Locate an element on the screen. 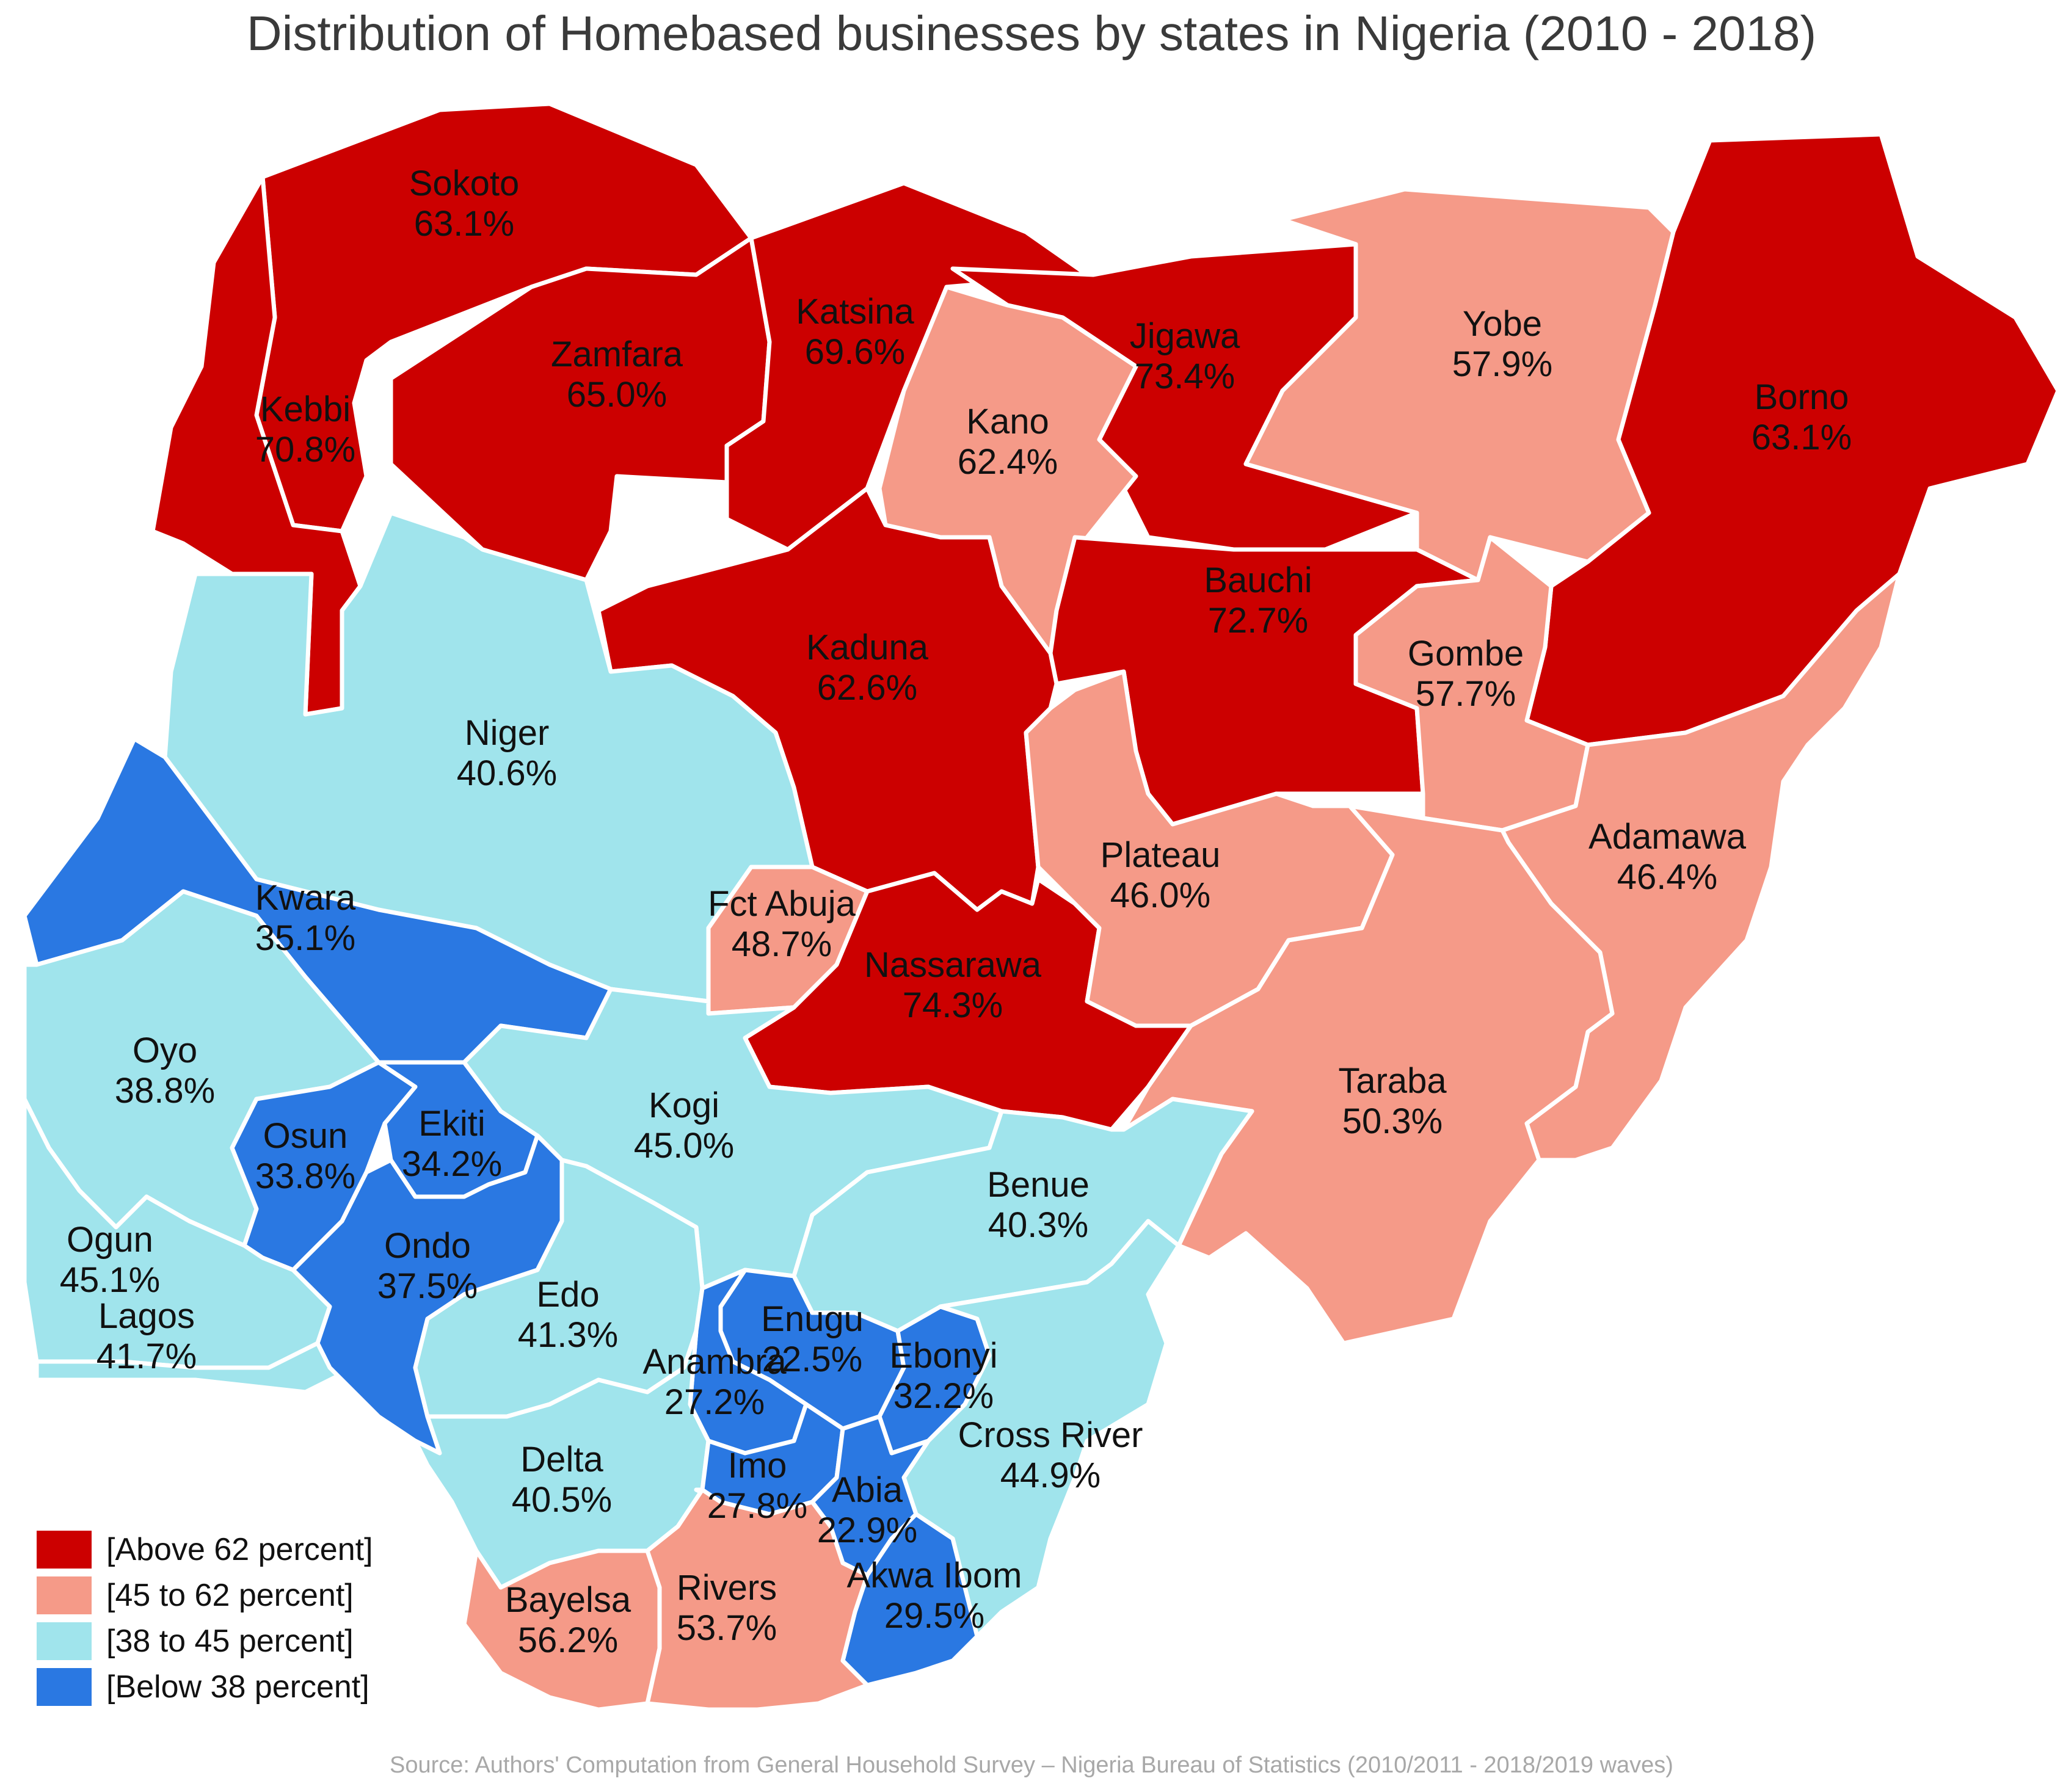 The image size is (2063, 1792). state-value-lagos: 41.7% is located at coordinates (146, 1356).